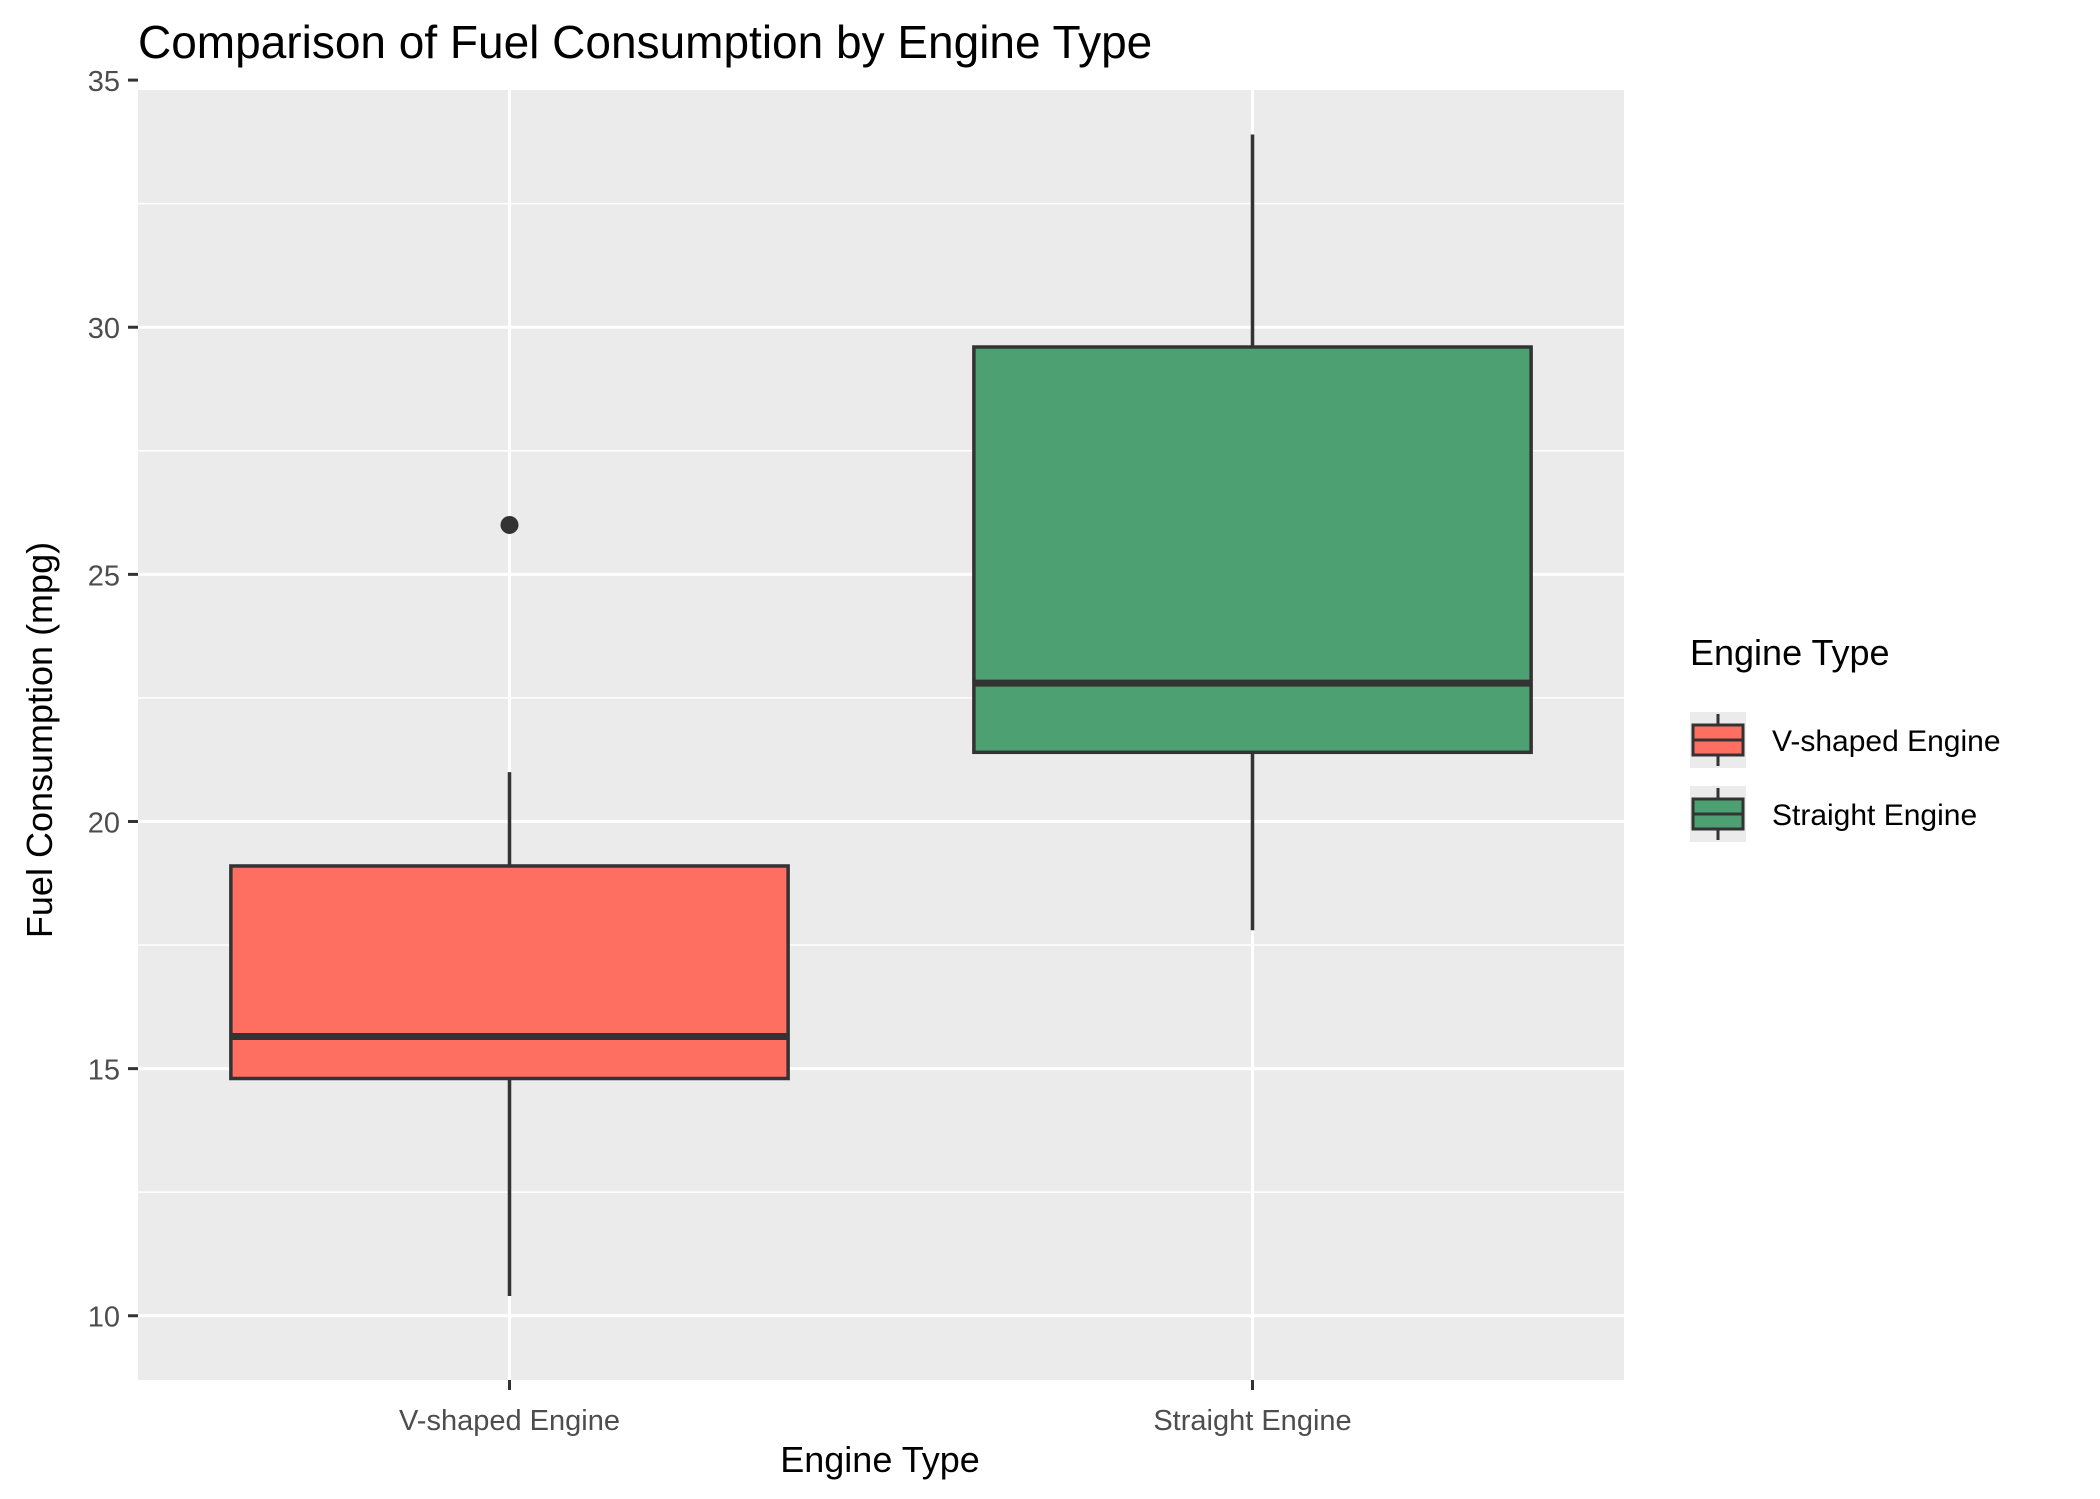 The width and height of the screenshot is (2100, 1499). I want to click on legend-title: Engine Type, so click(1790, 652).